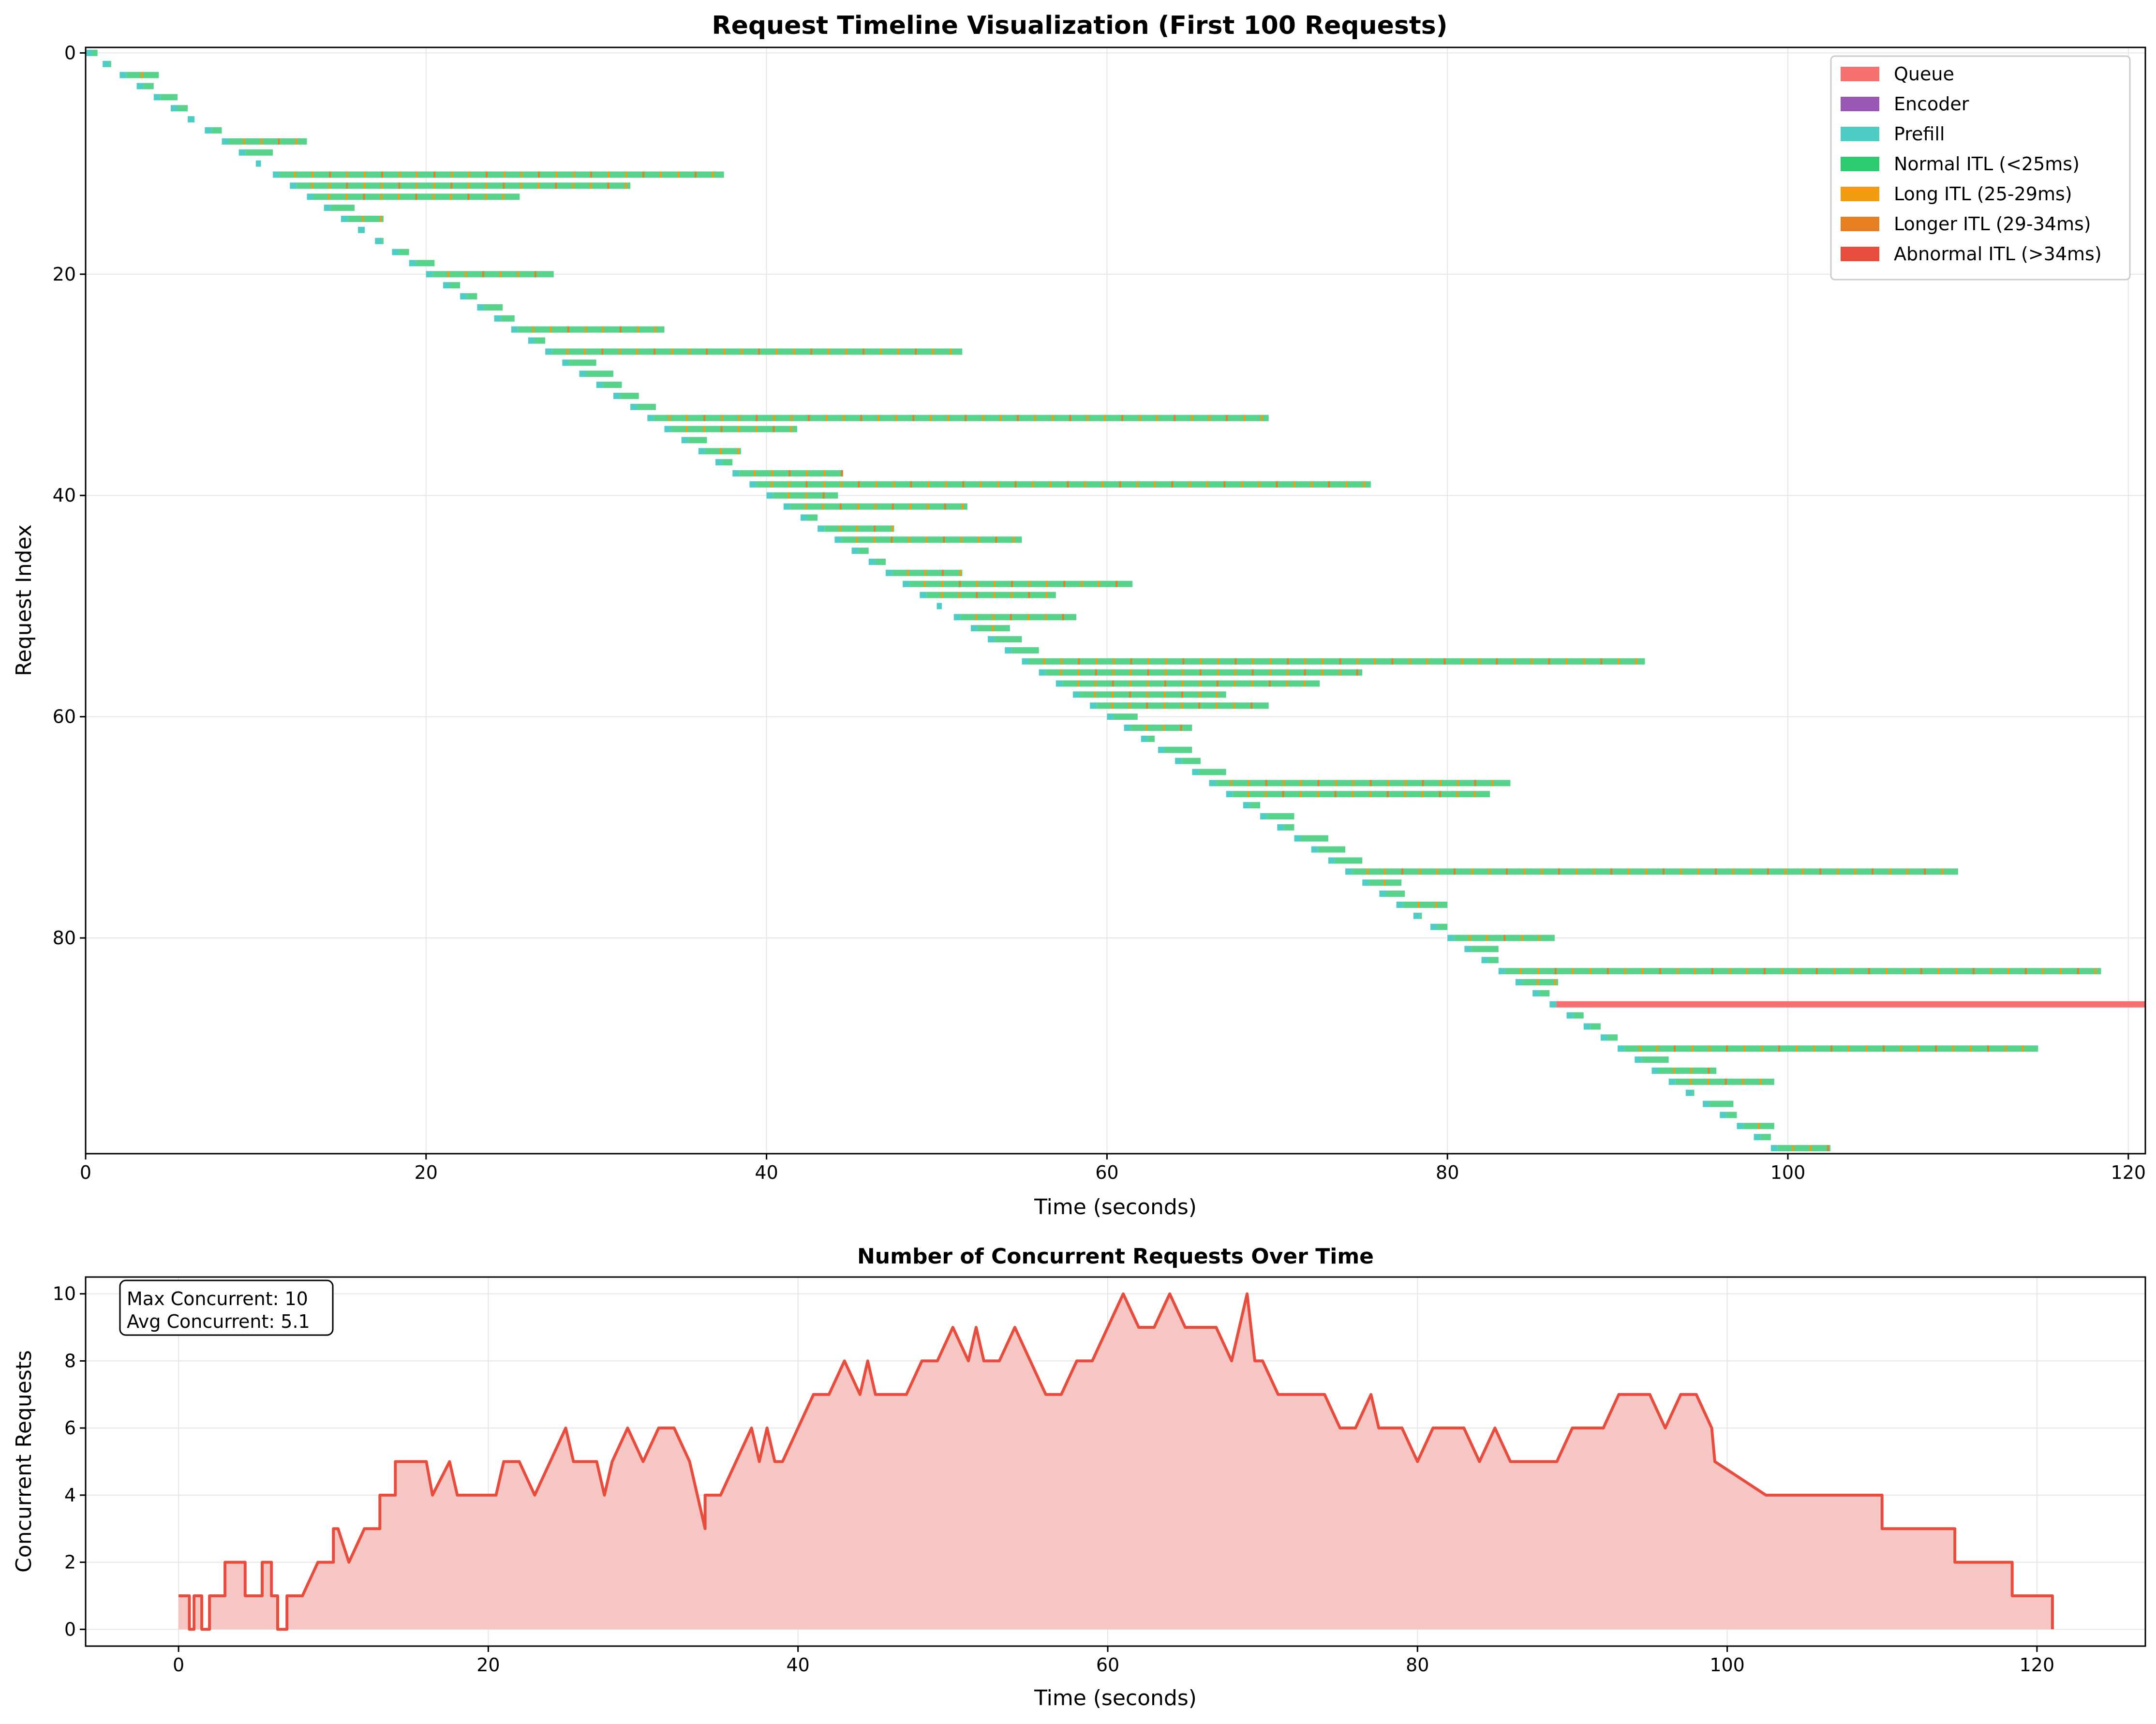 This screenshot has width=2156, height=1724. I want to click on request-59-prefill, so click(1094, 705).